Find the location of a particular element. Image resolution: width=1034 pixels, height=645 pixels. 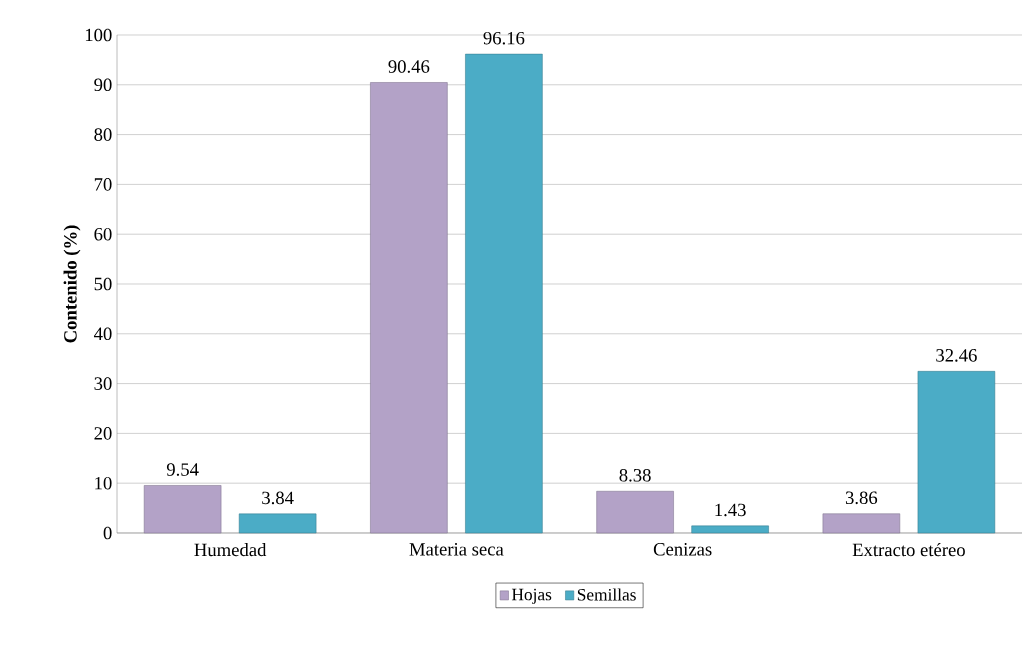

y-tick-label: 60 is located at coordinates (103, 234).